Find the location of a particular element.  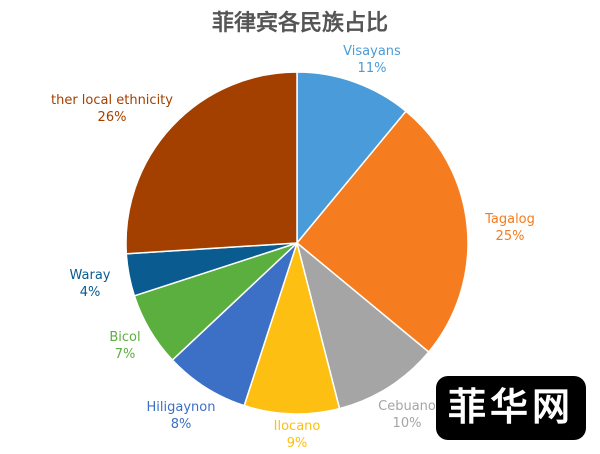

watermark-text: 菲华网 is located at coordinates (510, 406).